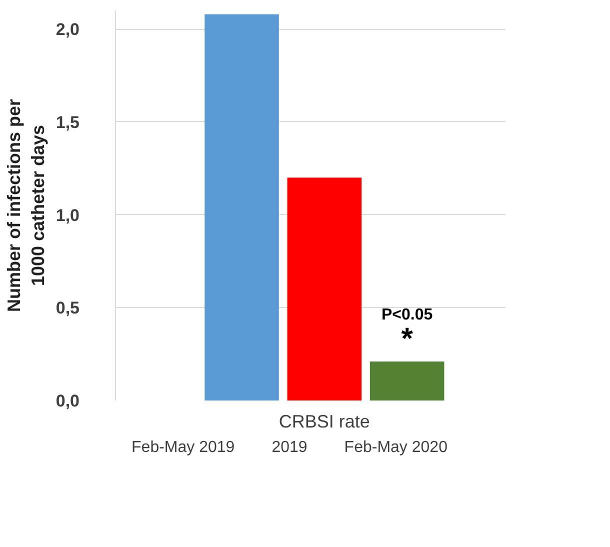 Image resolution: width=610 pixels, height=547 pixels. Describe the element at coordinates (407, 315) in the screenshot. I see `annotation: P<0.05` at that location.